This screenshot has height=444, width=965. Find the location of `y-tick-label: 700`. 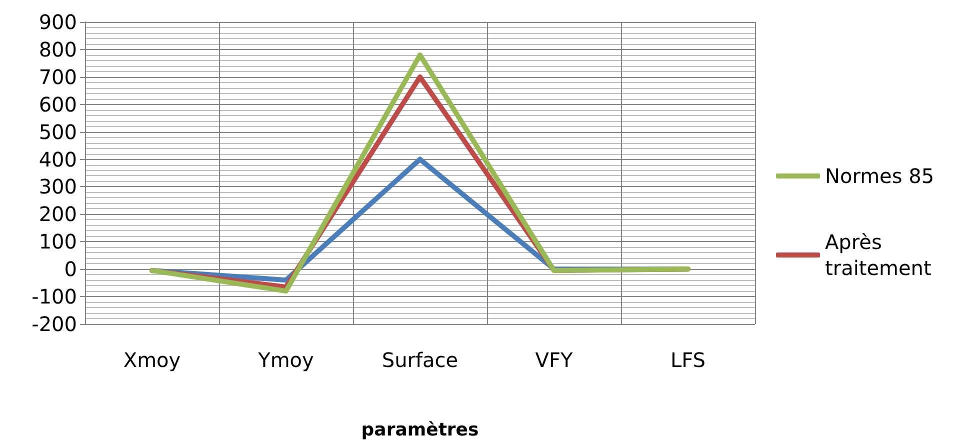

y-tick-label: 700 is located at coordinates (57, 76).